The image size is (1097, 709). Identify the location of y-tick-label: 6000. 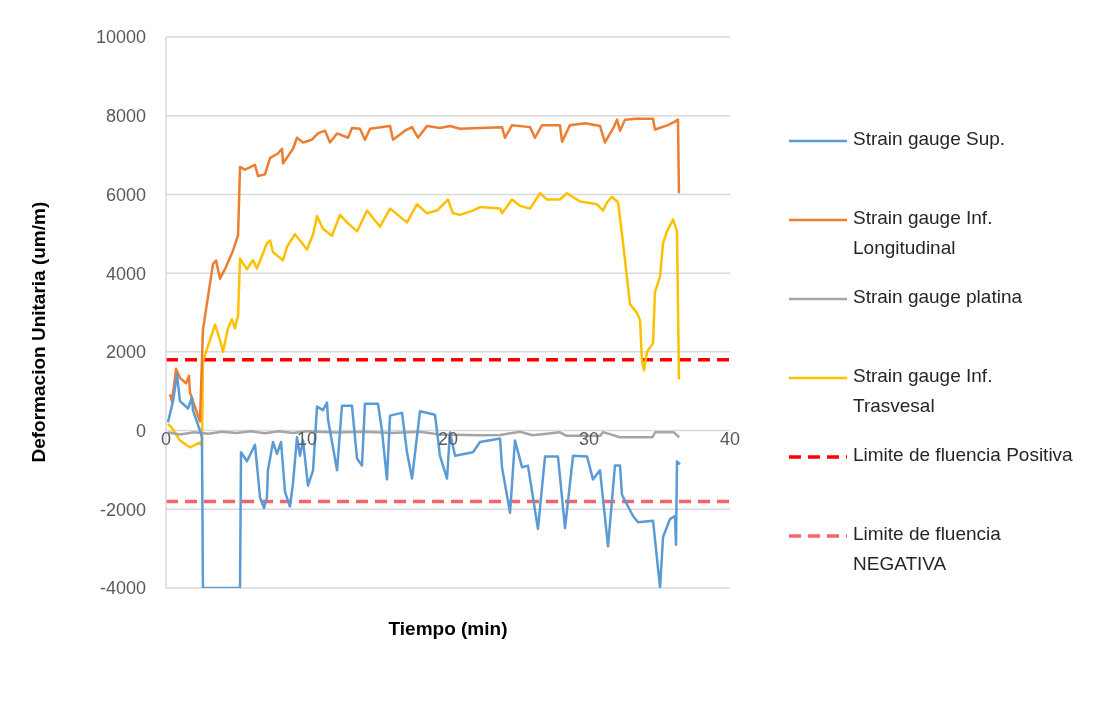
(125, 194).